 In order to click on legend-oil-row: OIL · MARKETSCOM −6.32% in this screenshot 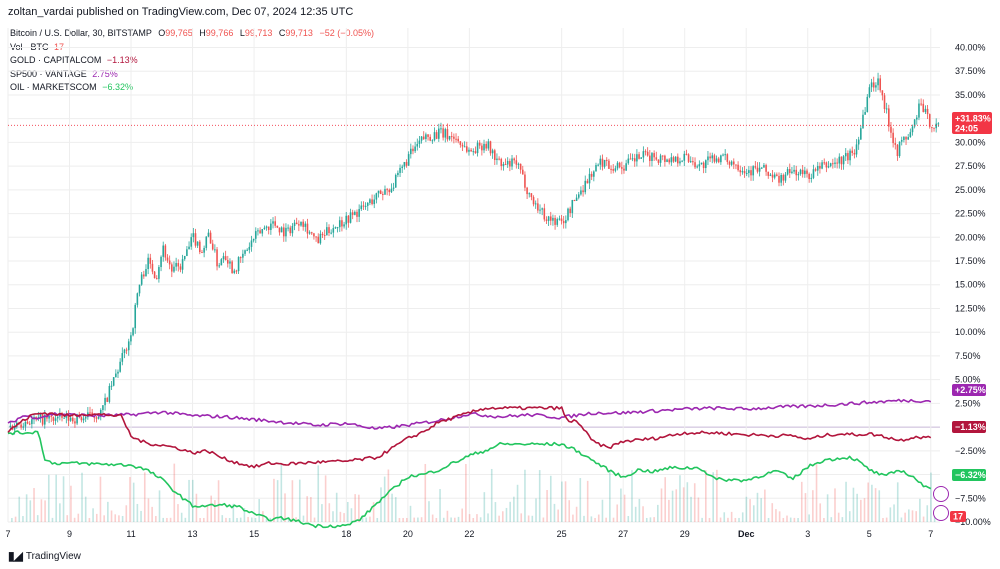, I will do `click(192, 88)`.